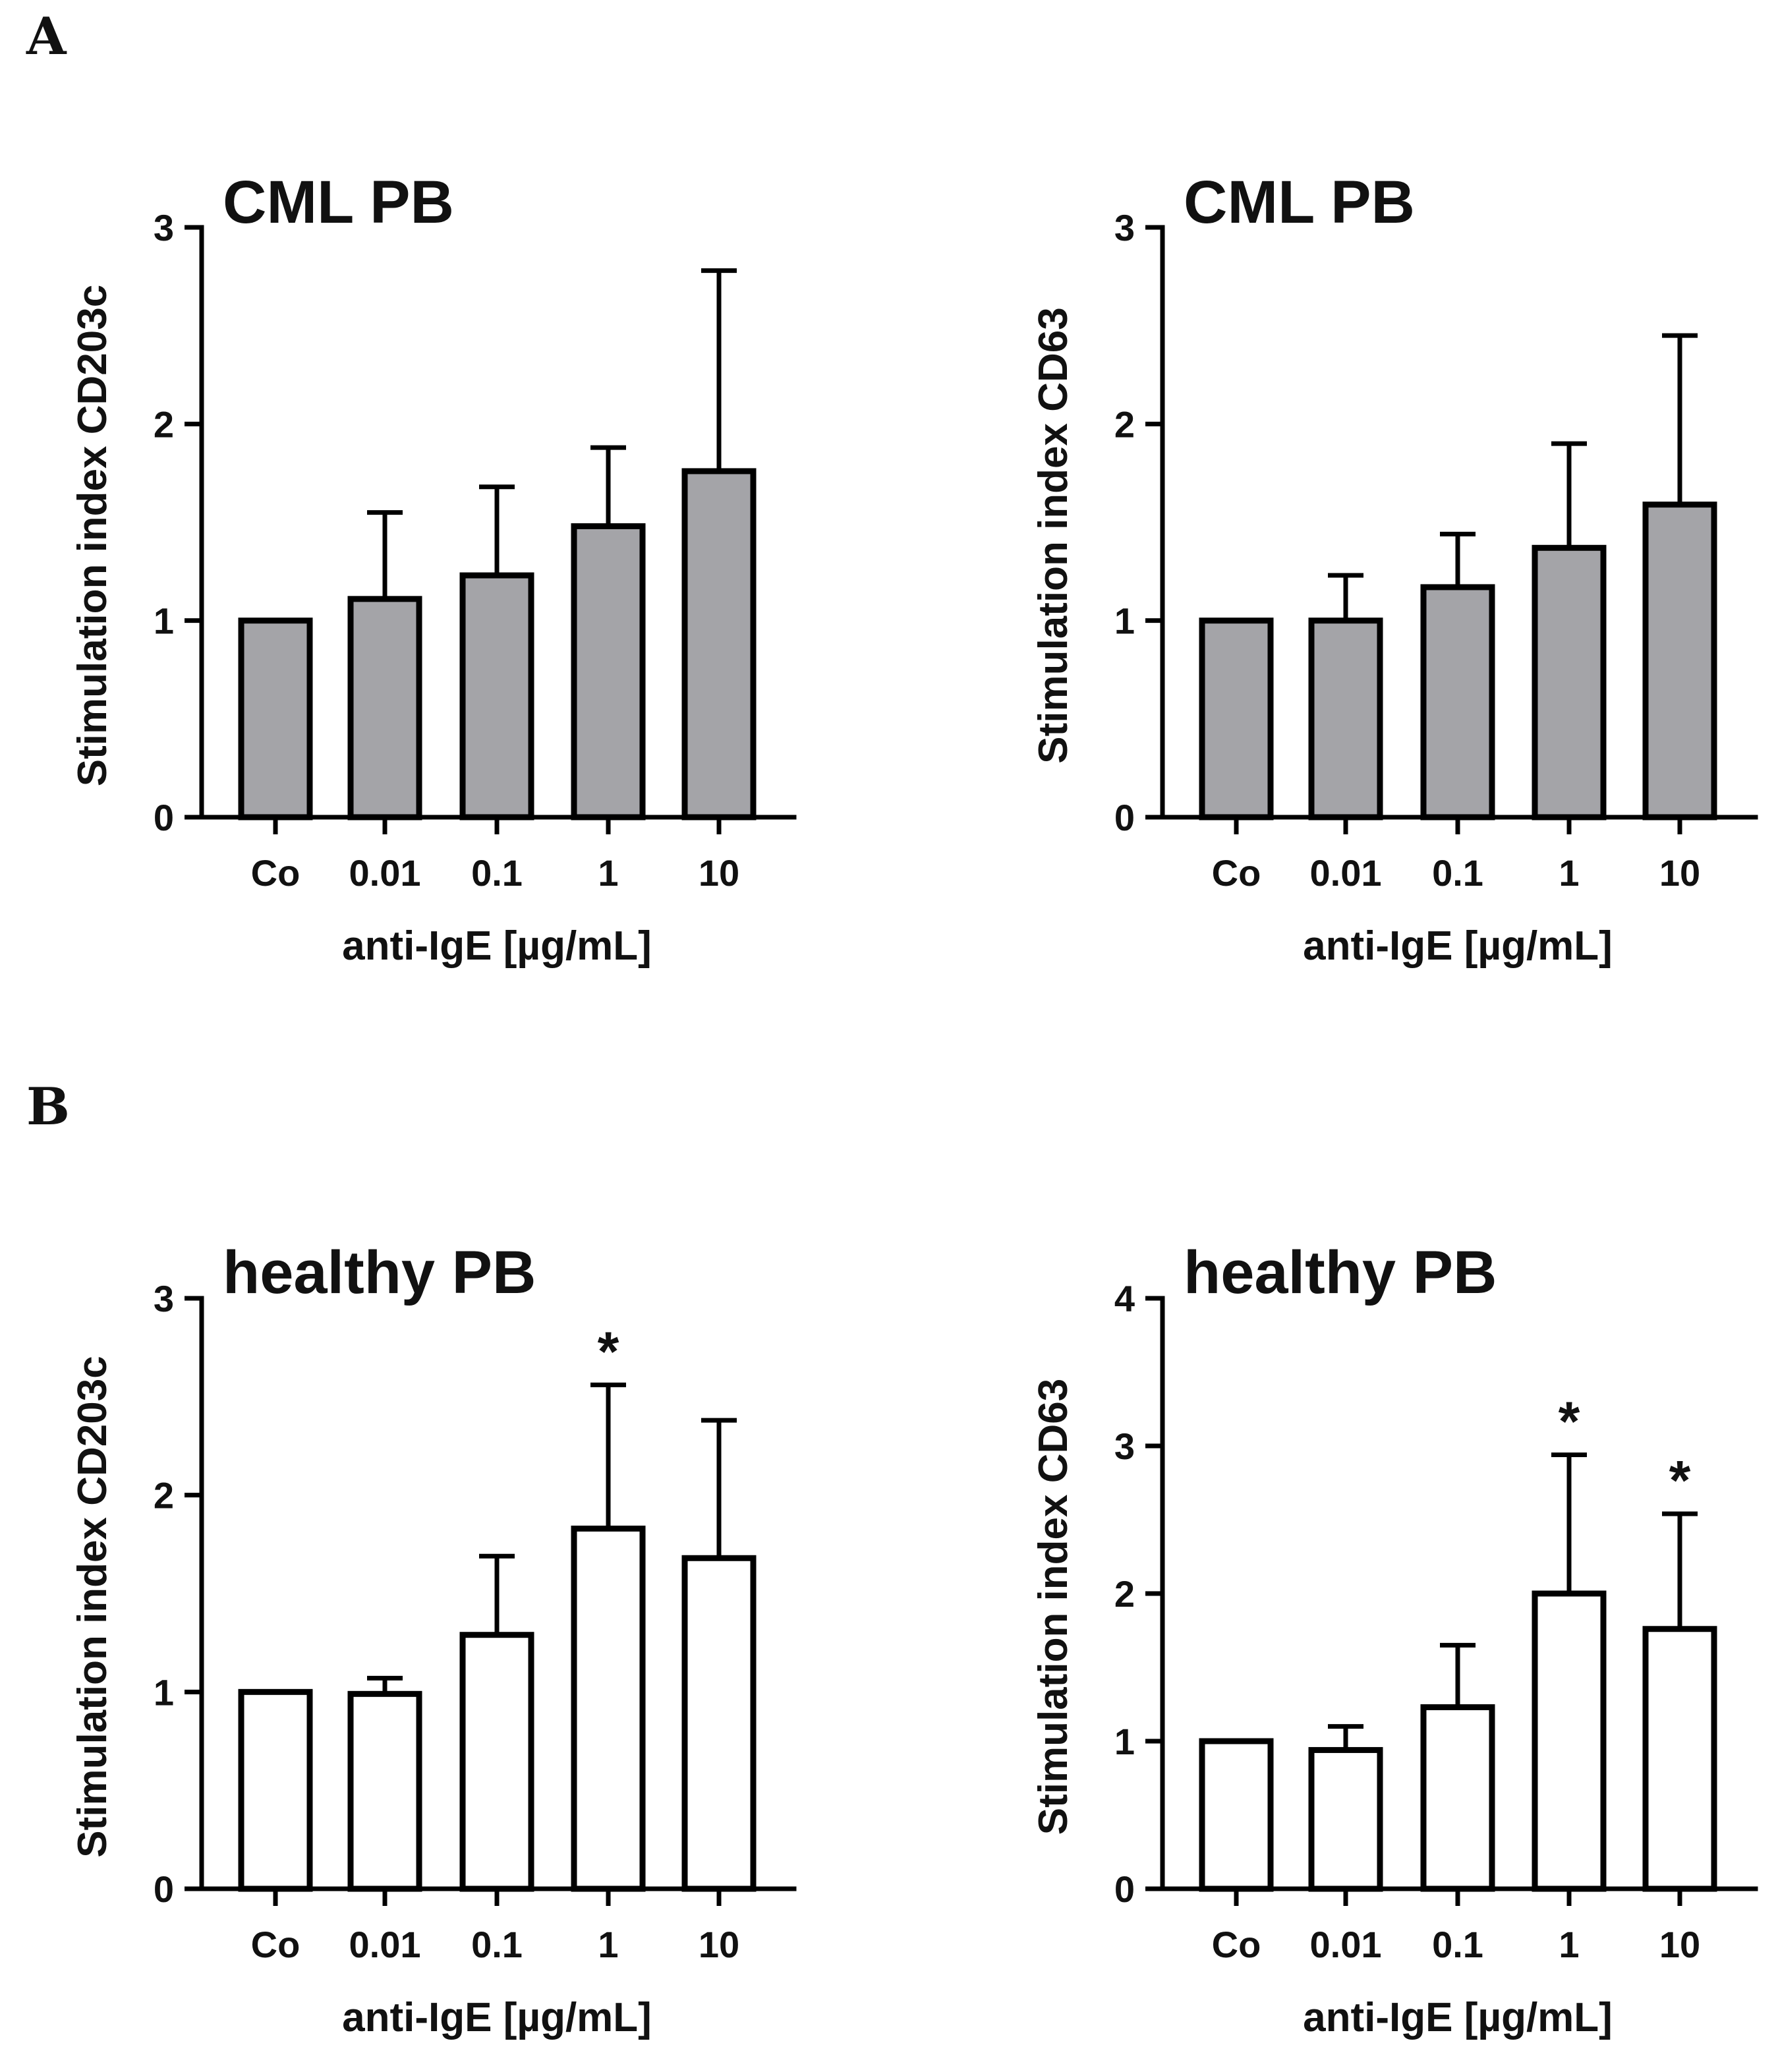  Describe the element at coordinates (1124, 1298) in the screenshot. I see `y-tick-label: 4` at that location.